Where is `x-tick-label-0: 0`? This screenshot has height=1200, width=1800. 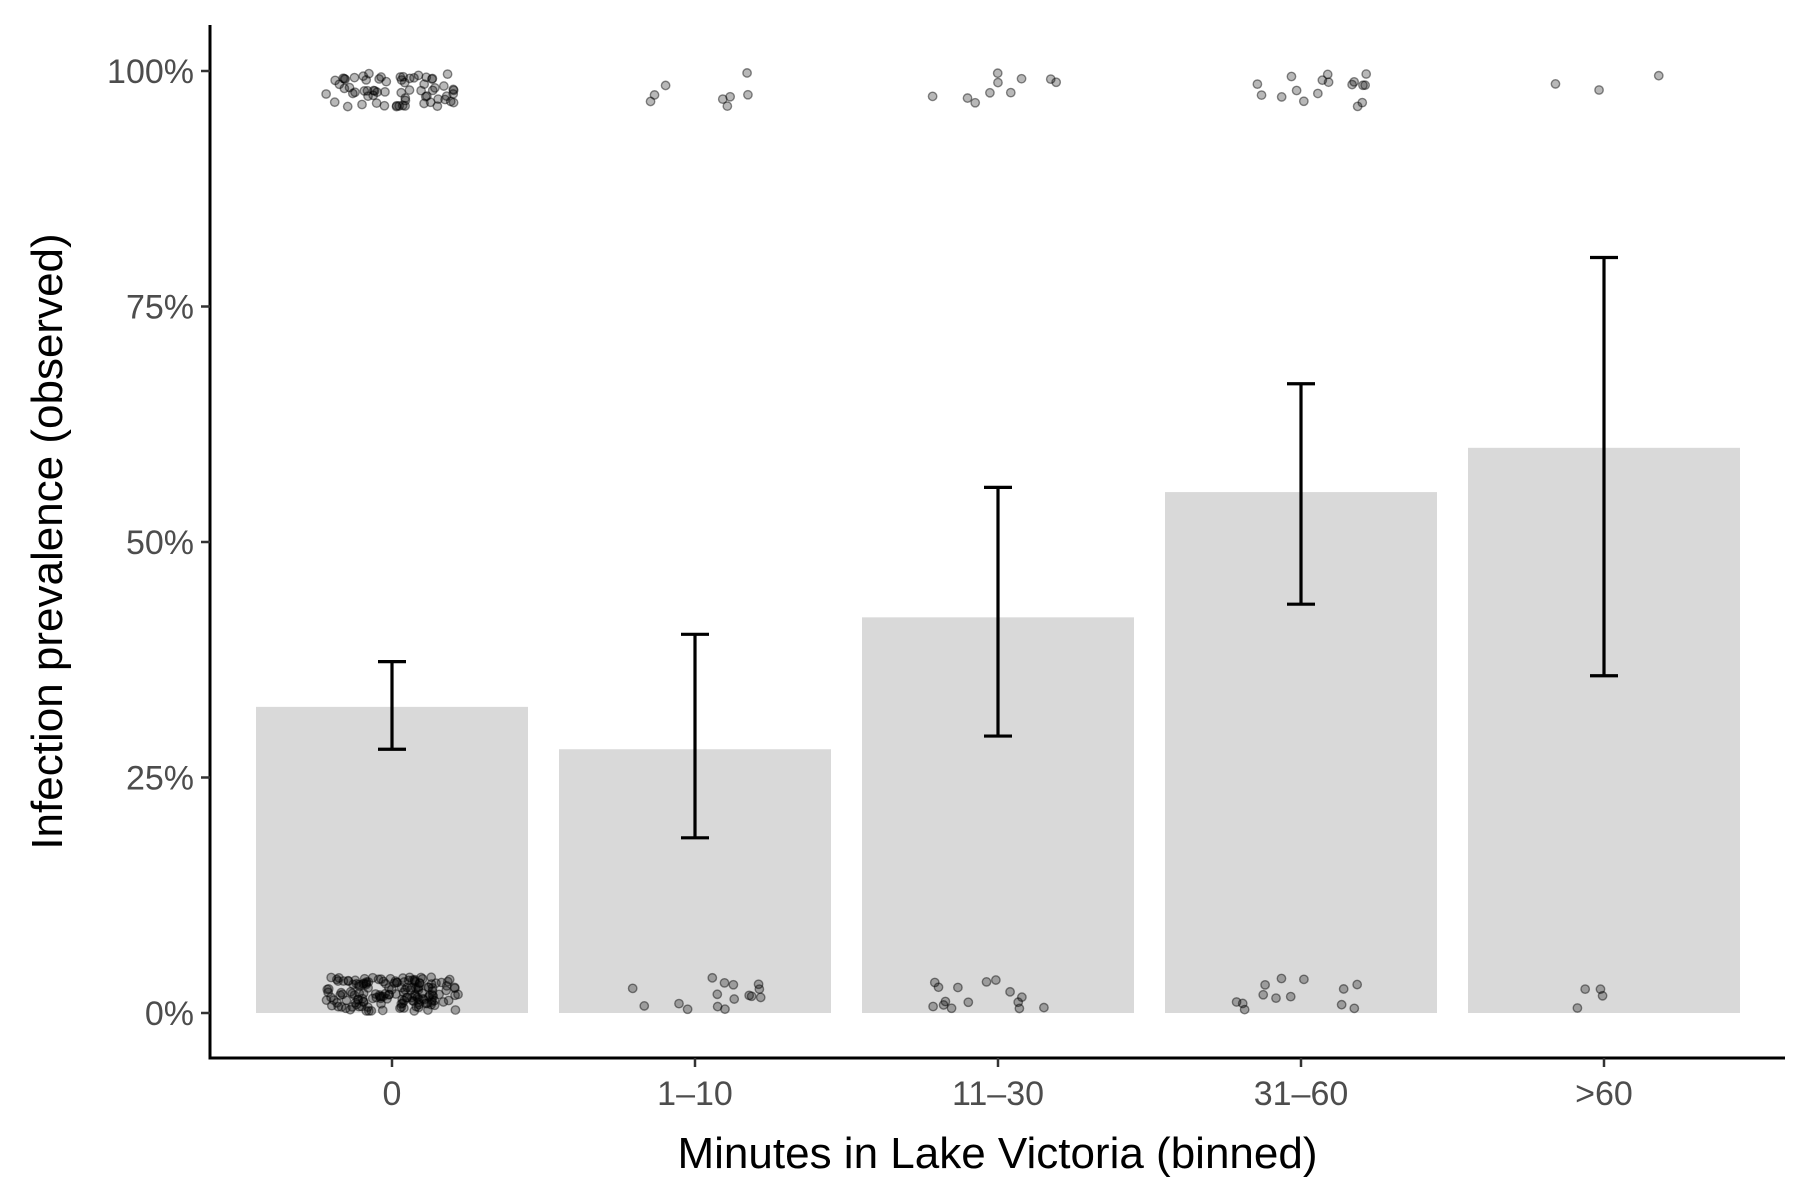
x-tick-label-0: 0 is located at coordinates (392, 1094).